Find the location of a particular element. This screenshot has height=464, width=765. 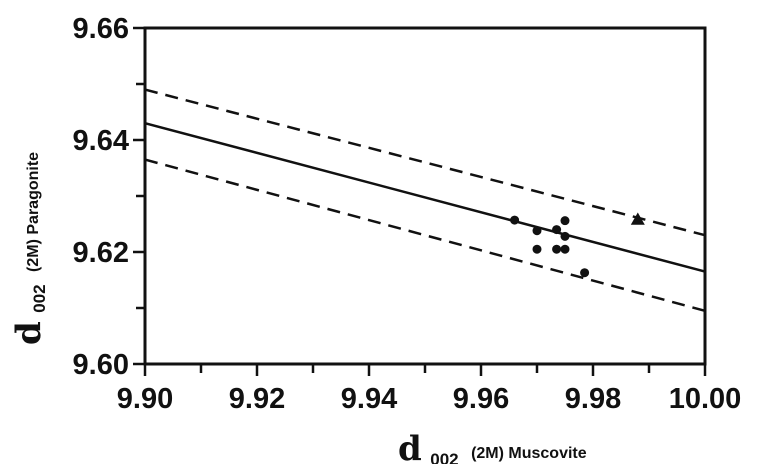

x-tick-label: 9.90 is located at coordinates (145, 399).